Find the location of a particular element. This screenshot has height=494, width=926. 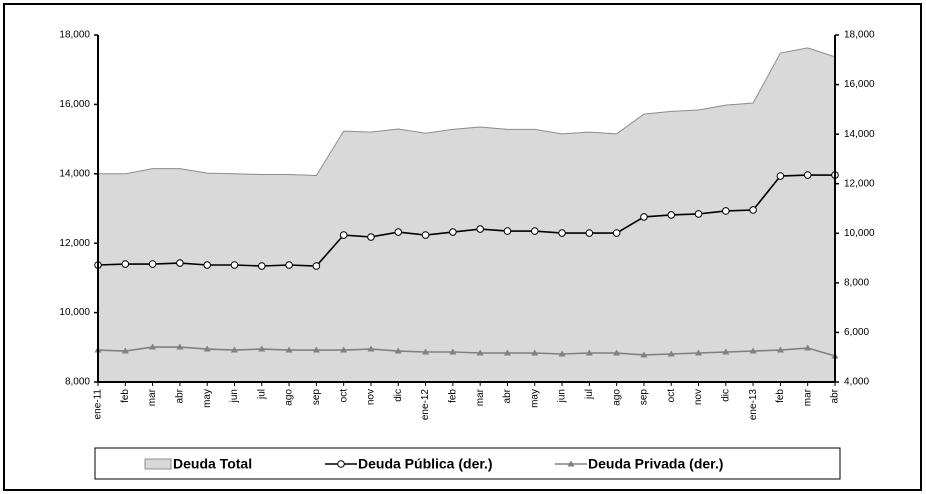

x-tick-label: ene-11 is located at coordinates (98, 404).